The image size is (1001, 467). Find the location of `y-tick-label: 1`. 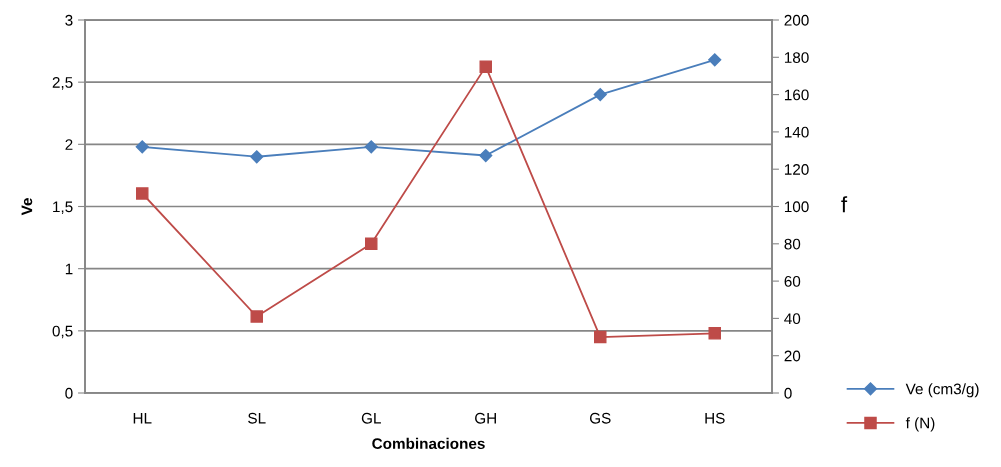

y-tick-label: 1 is located at coordinates (69, 269).